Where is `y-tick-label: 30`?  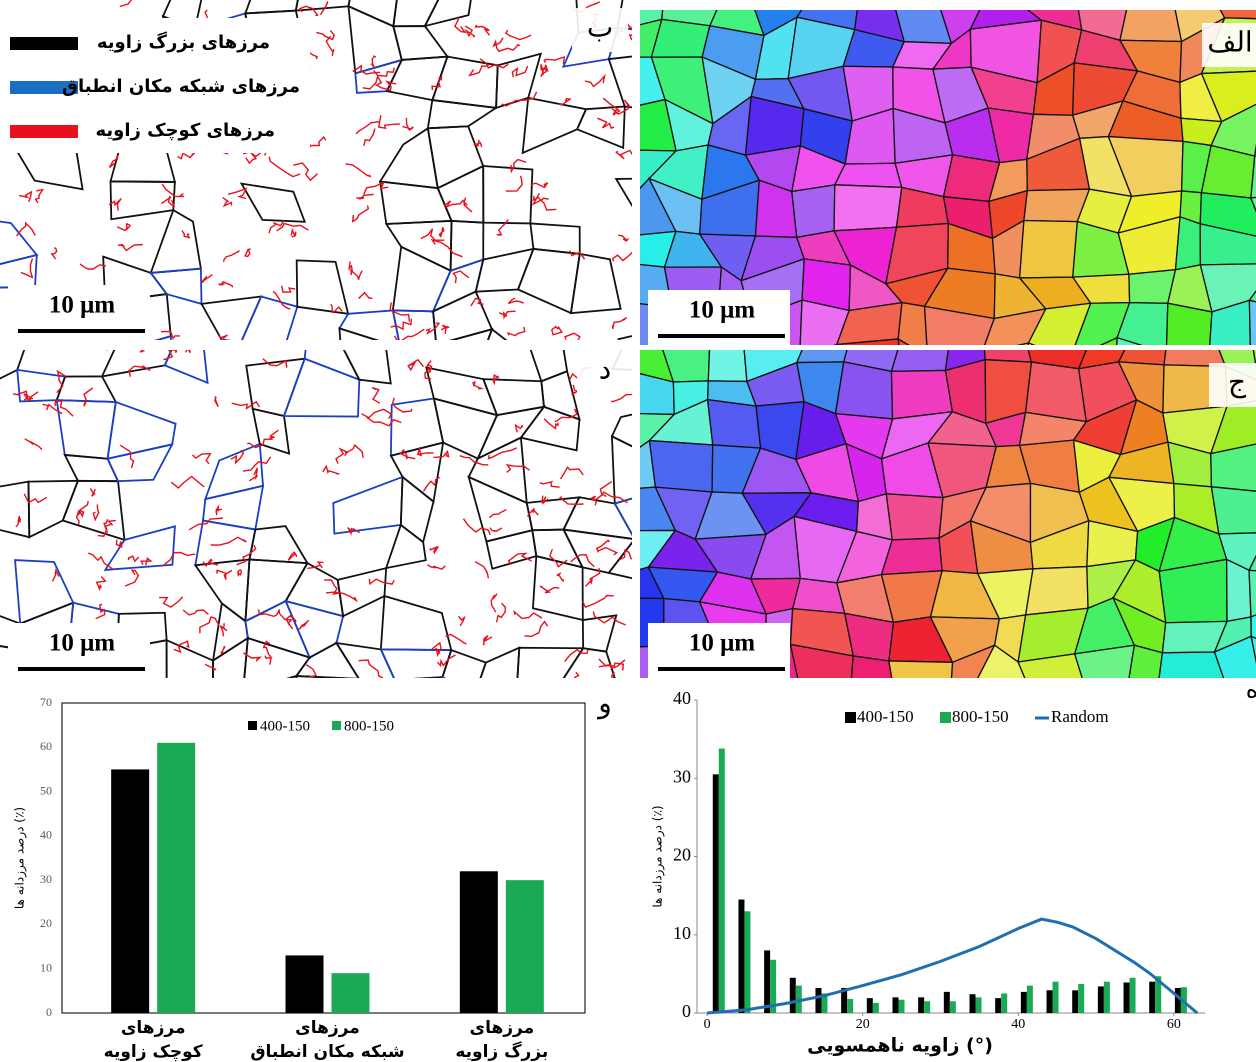 y-tick-label: 30 is located at coordinates (682, 776).